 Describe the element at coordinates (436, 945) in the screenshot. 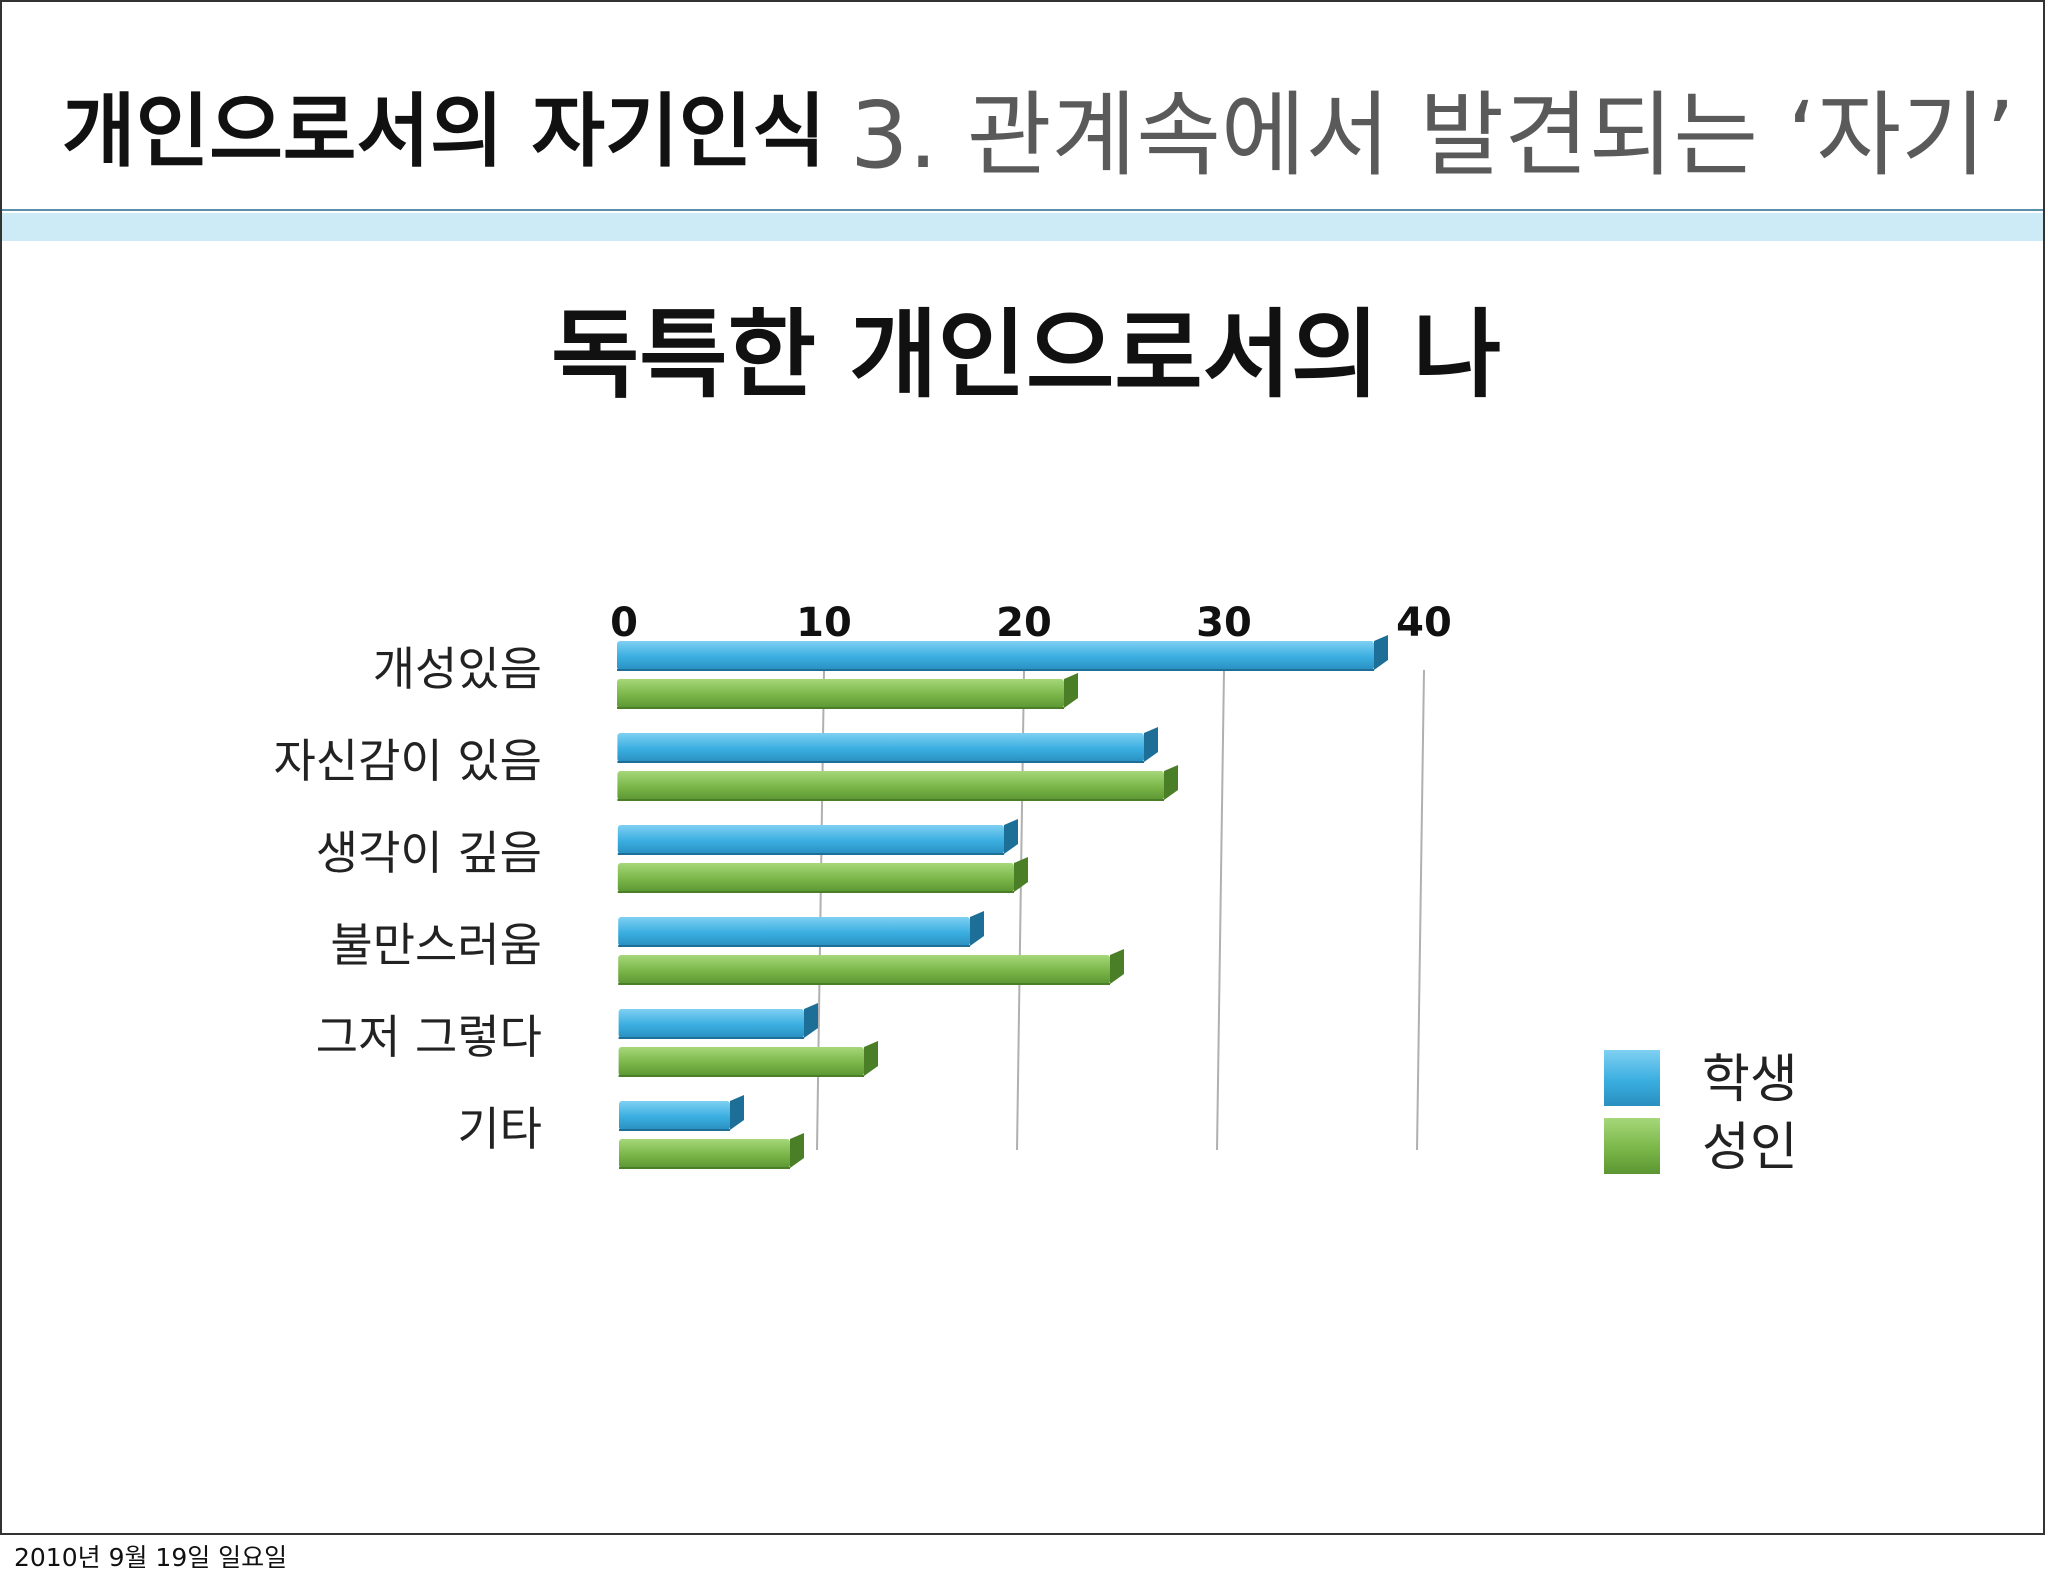

I see `category-label: 불만스러움` at that location.